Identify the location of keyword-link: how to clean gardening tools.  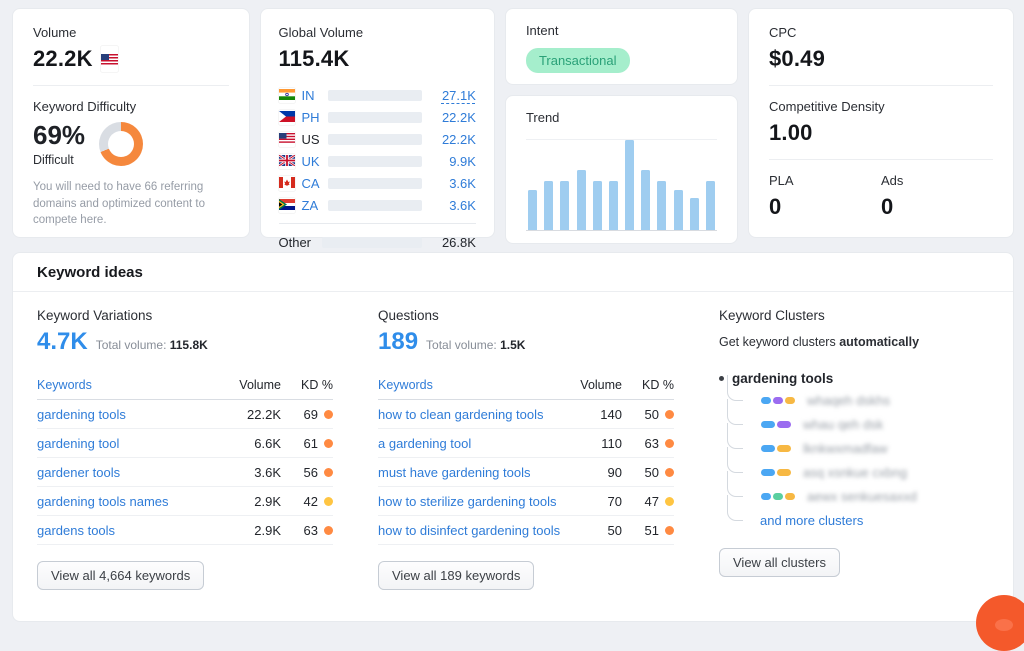
(461, 414).